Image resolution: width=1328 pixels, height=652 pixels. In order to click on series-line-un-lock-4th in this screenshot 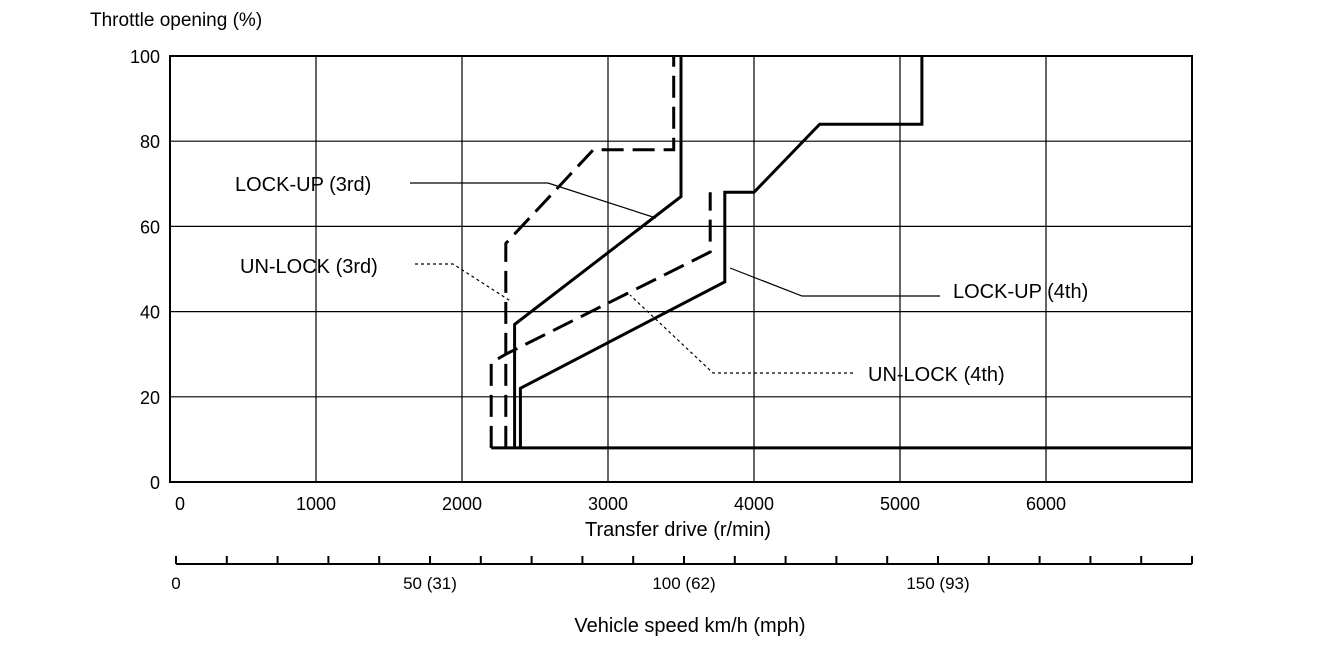, I will do `click(600, 320)`.